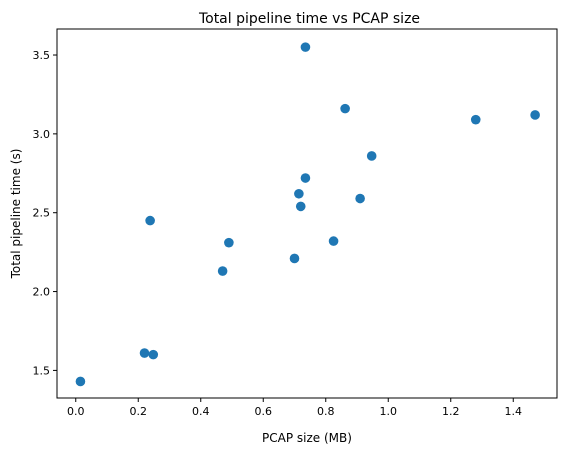 The height and width of the screenshot is (455, 567). I want to click on y-tick-label: 2.0, so click(42, 292).